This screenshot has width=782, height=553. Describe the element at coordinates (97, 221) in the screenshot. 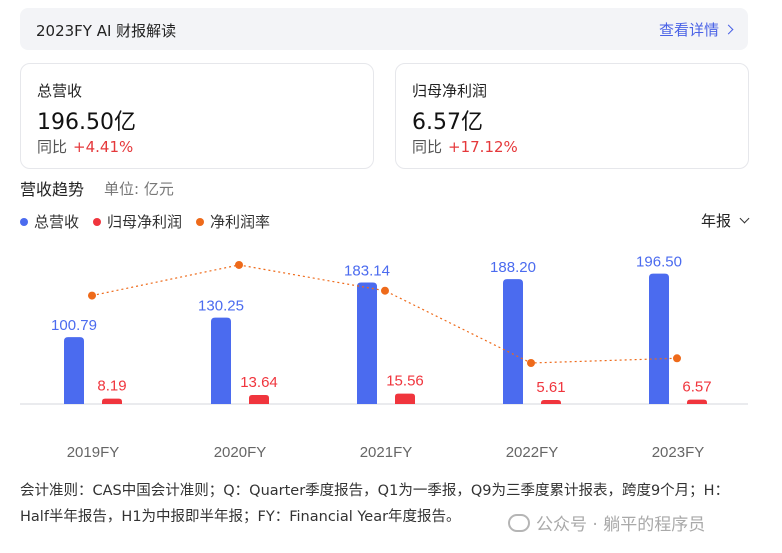

I see `legend-dot-net-profit` at that location.